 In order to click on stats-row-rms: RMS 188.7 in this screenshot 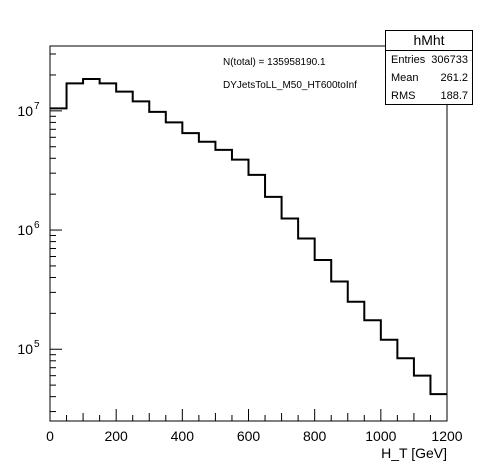, I will do `click(429, 96)`.